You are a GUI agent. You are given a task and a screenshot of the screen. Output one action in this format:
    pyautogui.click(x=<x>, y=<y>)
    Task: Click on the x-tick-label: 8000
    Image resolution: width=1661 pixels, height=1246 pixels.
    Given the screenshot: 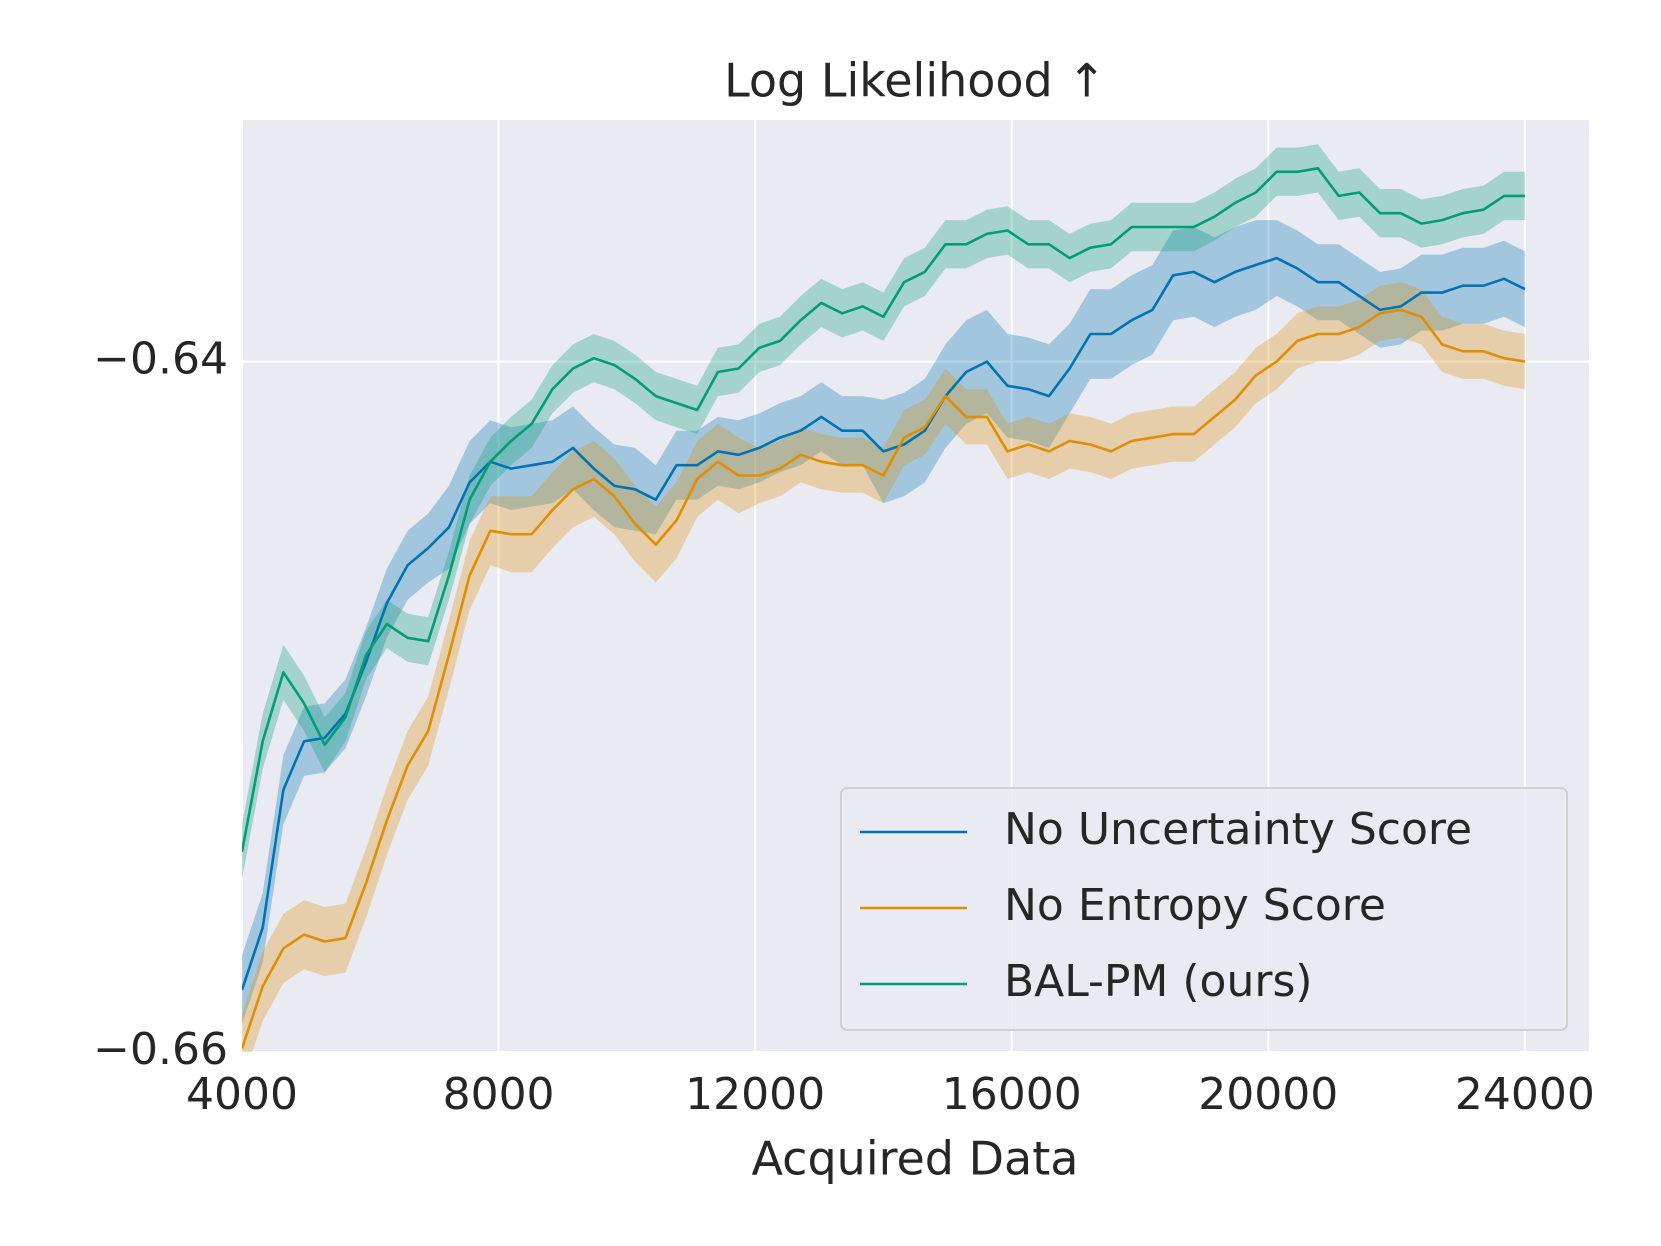 What is the action you would take?
    pyautogui.click(x=499, y=1094)
    